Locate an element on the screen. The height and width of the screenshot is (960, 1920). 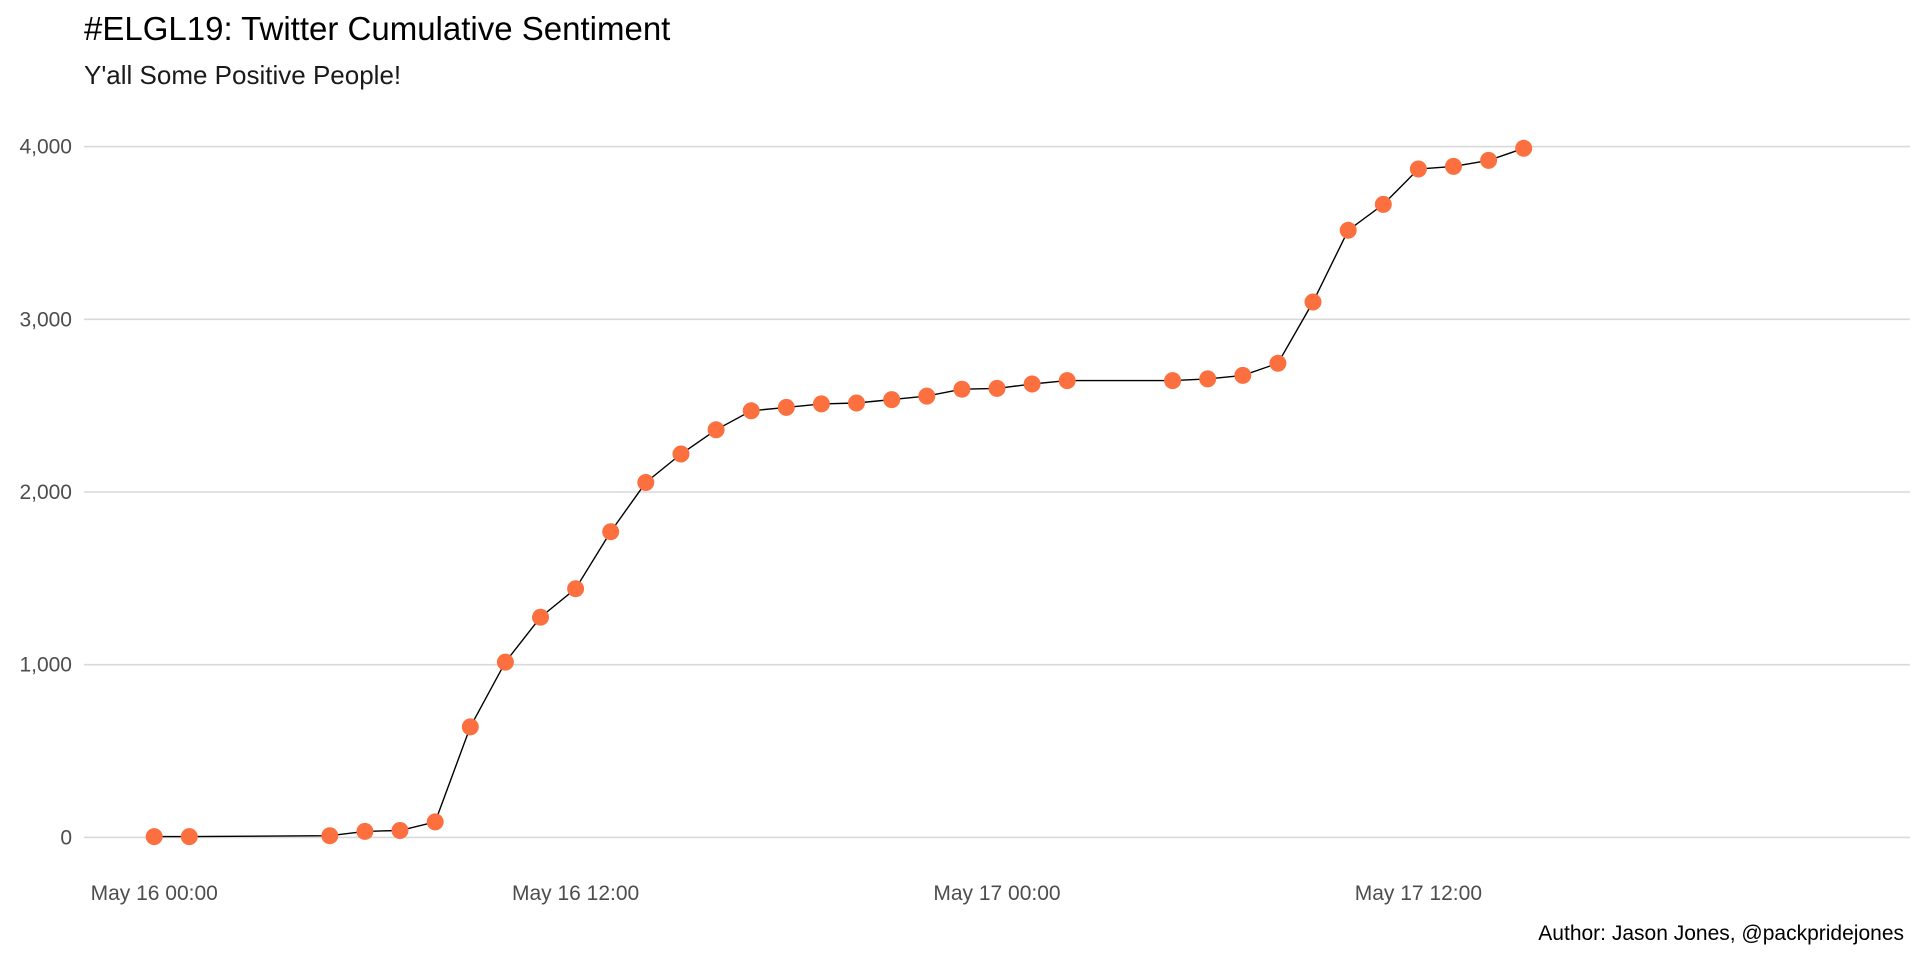
y-tick-label: 1,000 is located at coordinates (45, 665).